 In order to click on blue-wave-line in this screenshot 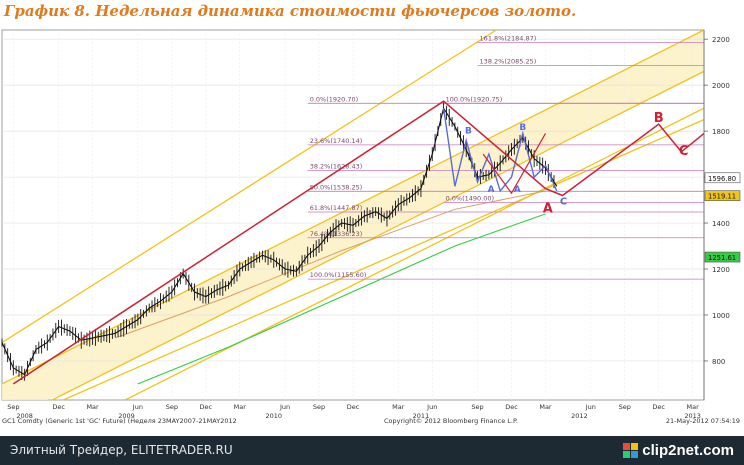, I will do `click(500, 150)`.